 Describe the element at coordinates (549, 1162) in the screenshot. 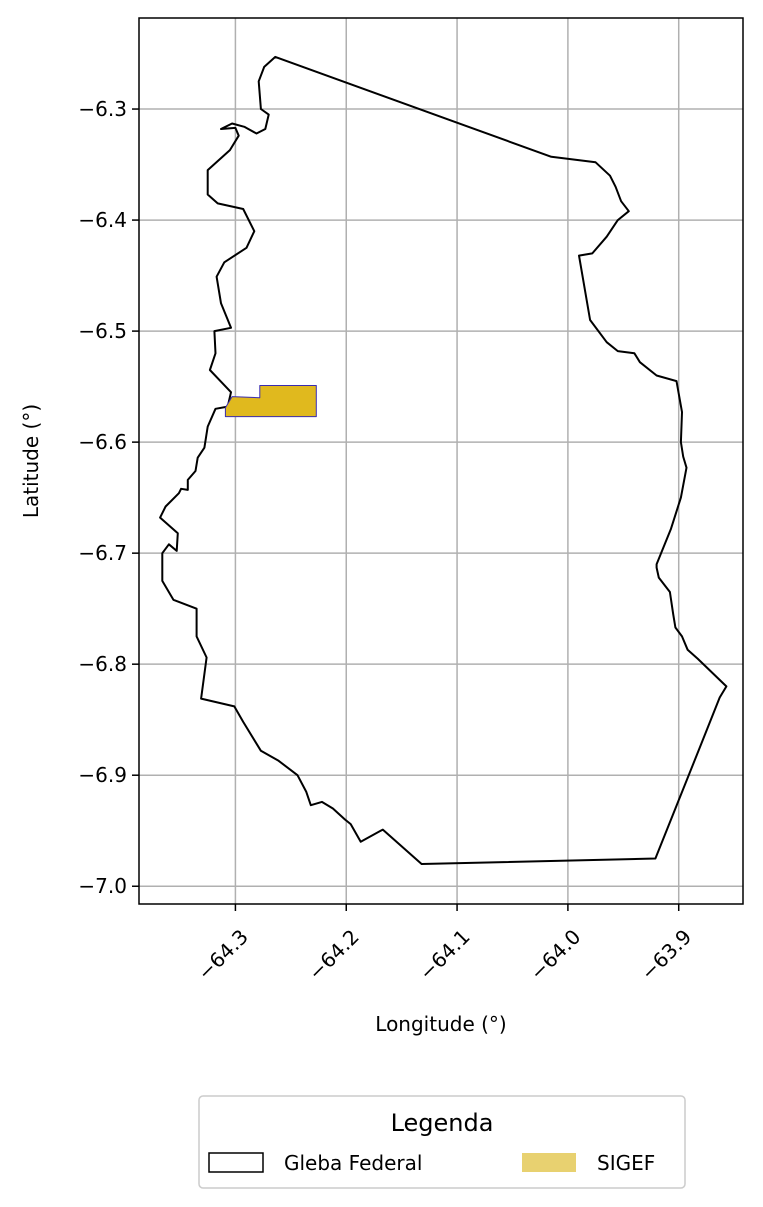

I see `legend-swatch-sigef` at that location.